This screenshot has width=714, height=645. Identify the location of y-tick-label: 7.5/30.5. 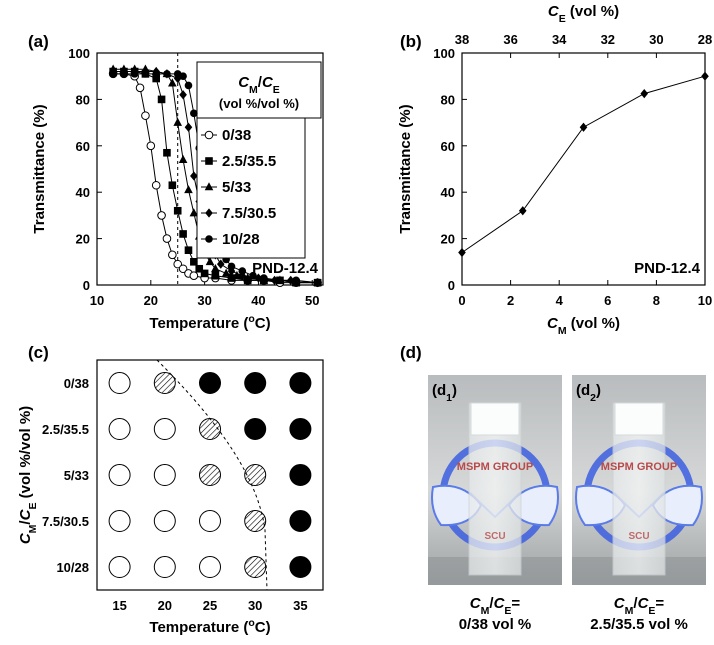
(65, 521).